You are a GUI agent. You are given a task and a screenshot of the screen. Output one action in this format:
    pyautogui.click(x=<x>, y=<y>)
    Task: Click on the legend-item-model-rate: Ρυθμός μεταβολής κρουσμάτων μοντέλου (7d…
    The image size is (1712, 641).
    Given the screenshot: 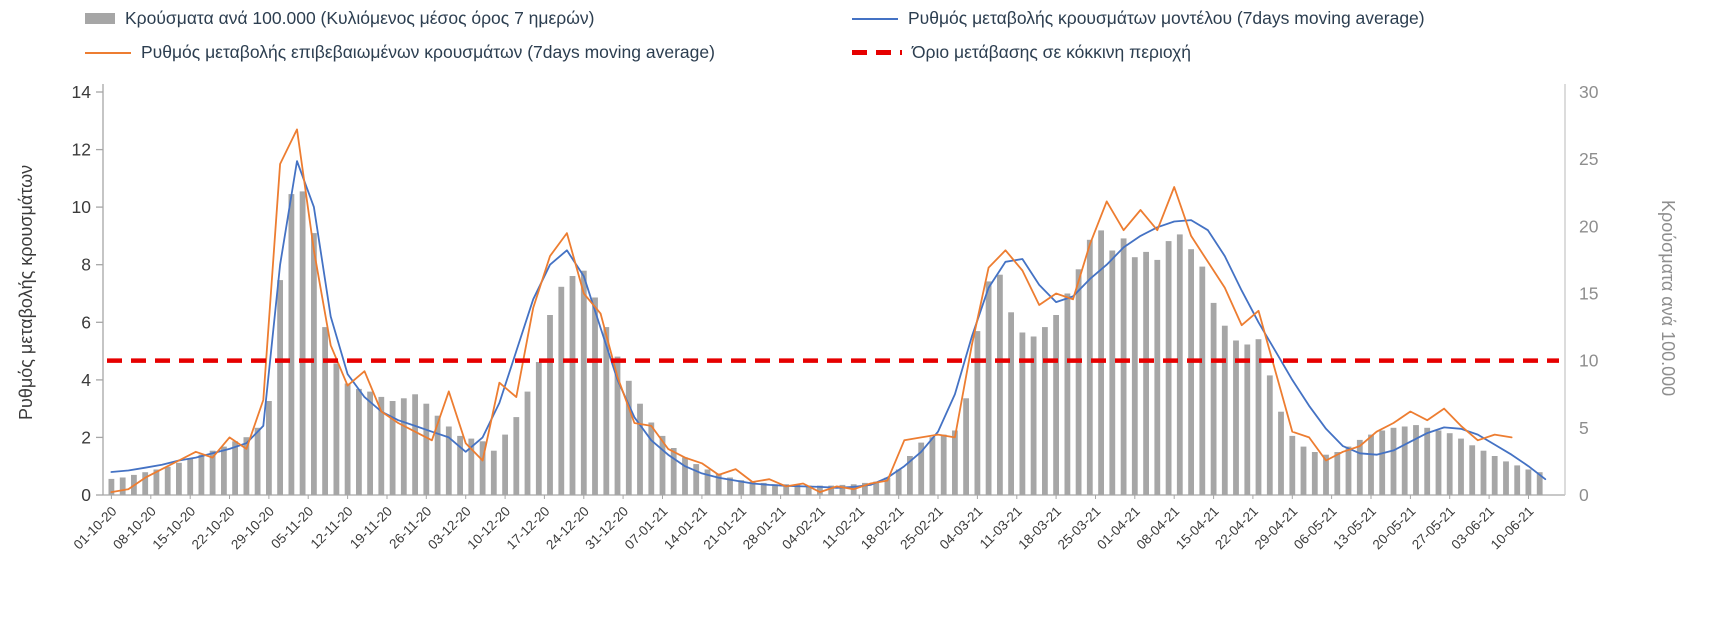 What is the action you would take?
    pyautogui.click(x=1138, y=18)
    